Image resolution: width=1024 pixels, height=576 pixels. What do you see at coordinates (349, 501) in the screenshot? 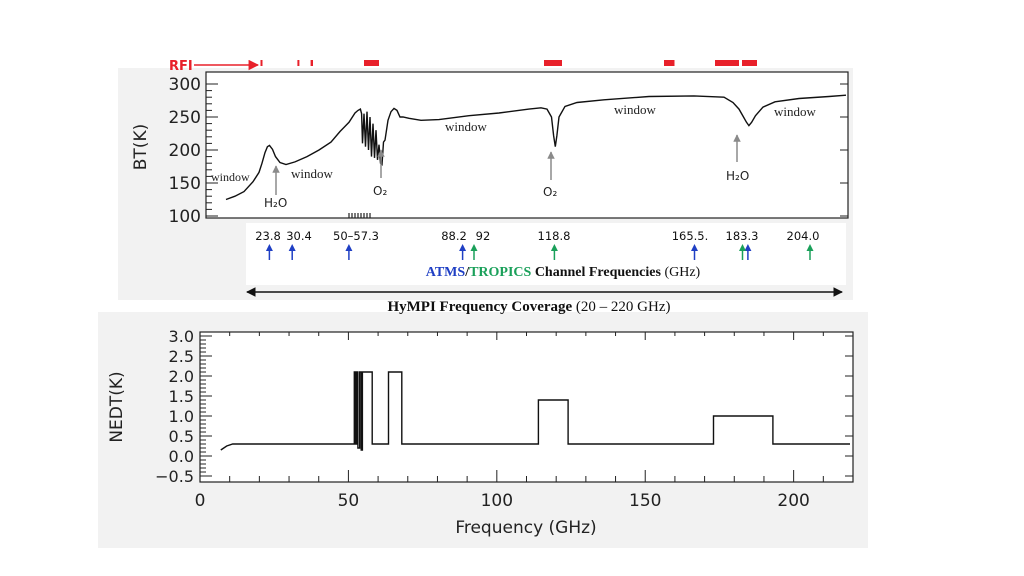
I see `bottom-x-tick-label: 50` at bounding box center [349, 501].